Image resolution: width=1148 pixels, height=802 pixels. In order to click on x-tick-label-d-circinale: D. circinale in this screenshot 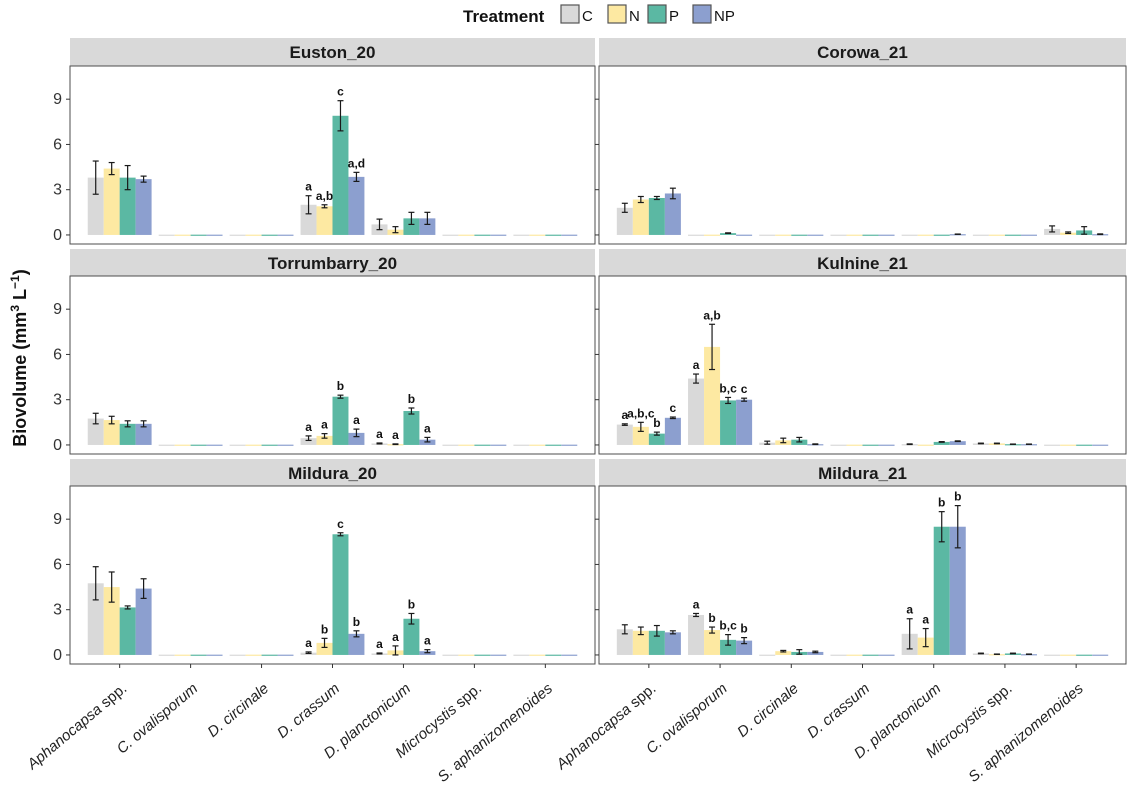, I will do `click(238, 710)`.